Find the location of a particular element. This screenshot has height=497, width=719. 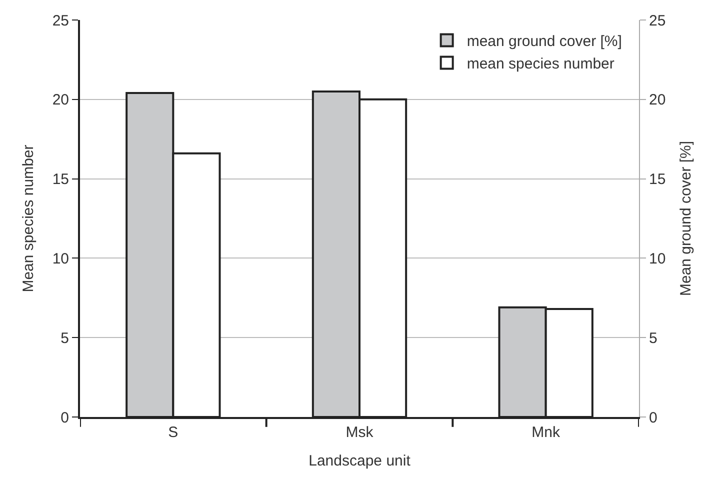

y-tick-label: 15 is located at coordinates (60, 179).